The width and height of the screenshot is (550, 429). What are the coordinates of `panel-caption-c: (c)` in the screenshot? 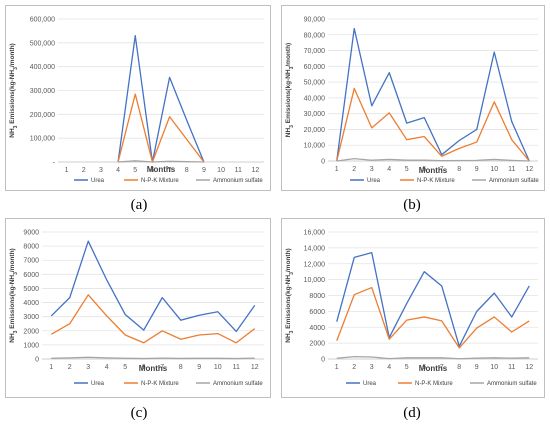 It's located at (139, 413).